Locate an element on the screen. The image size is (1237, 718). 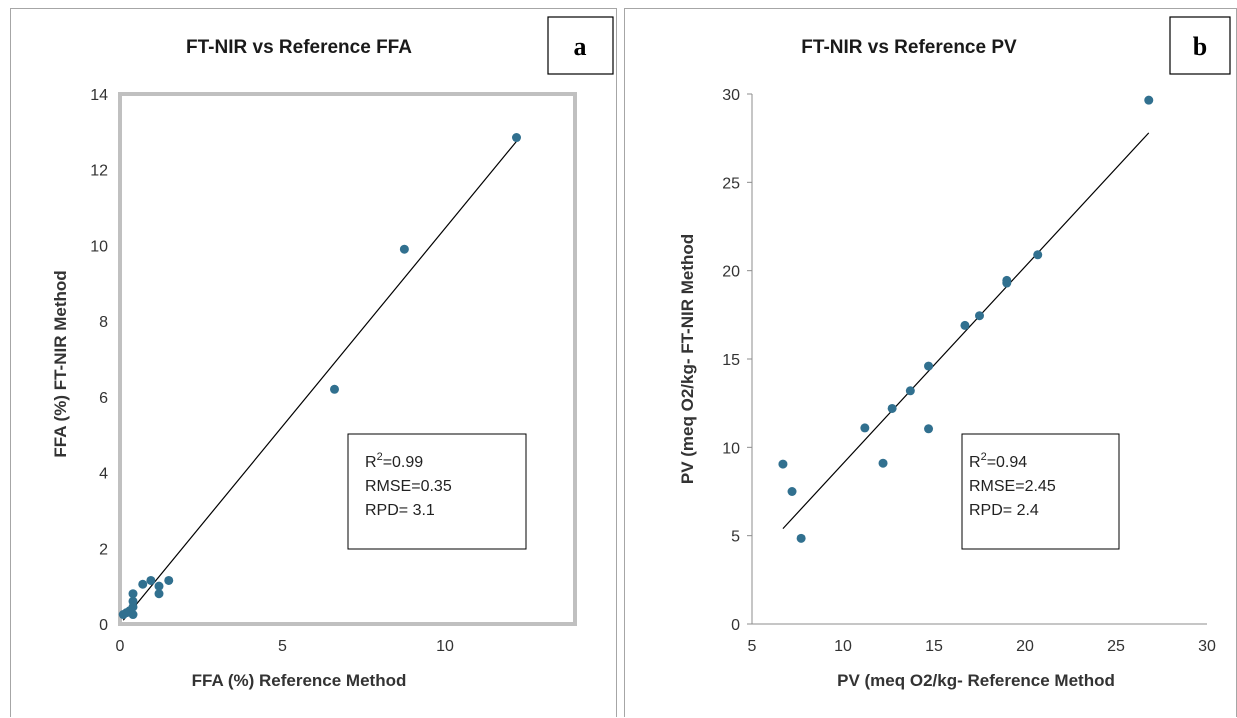
x-tick-label: 15 is located at coordinates (934, 646).